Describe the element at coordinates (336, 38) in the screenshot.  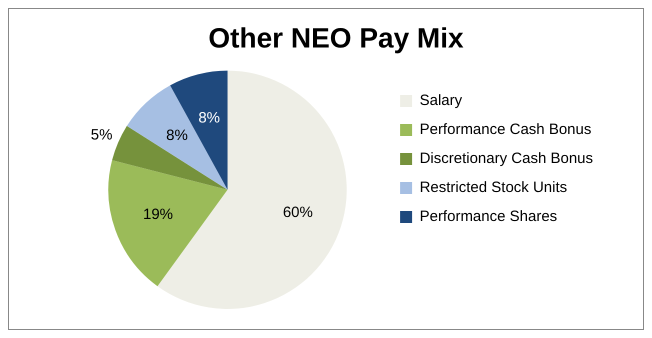
I see `chart-title: Other NEO Pay Mix` at that location.